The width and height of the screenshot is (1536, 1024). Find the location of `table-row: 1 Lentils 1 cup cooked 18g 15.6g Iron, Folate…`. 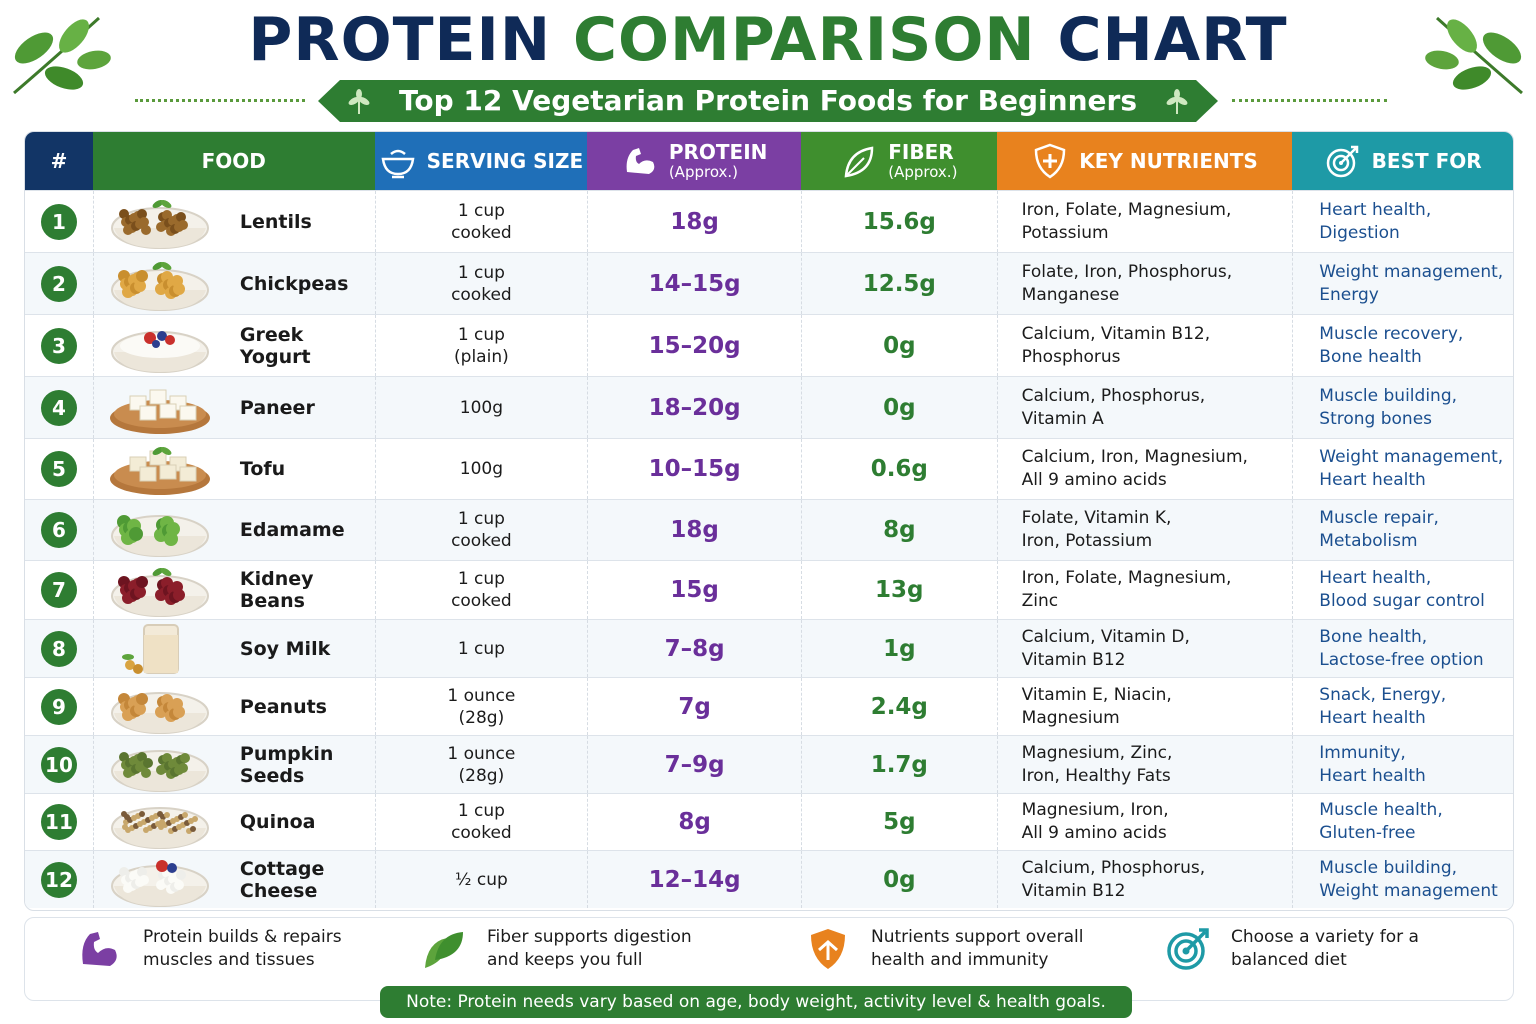

table-row: 1 Lentils 1 cup cooked 18g 15.6g Iron, Folate… is located at coordinates (769, 221).